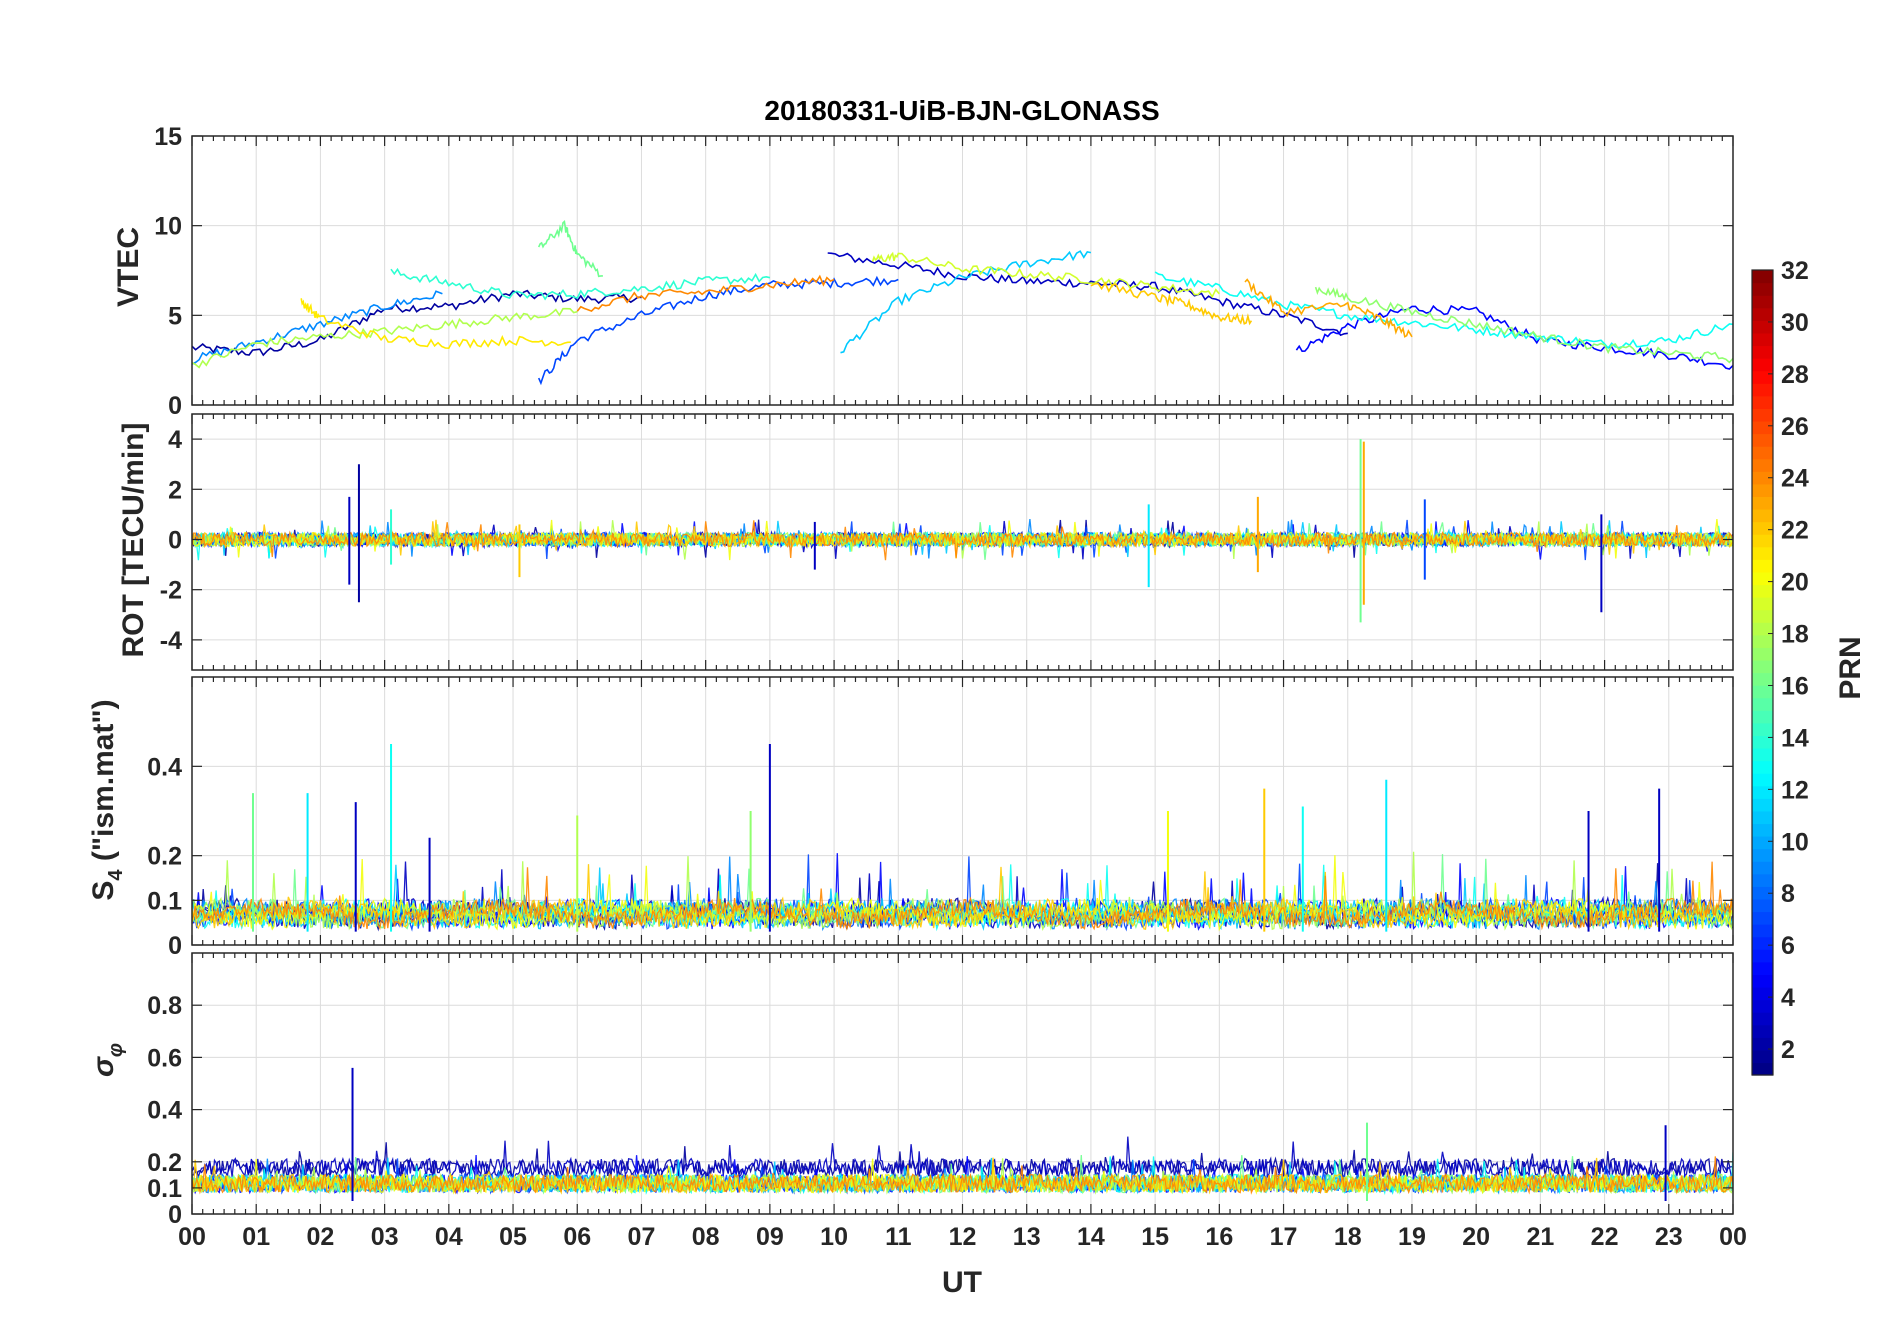 This screenshot has width=1902, height=1330. I want to click on x-tick-label: 05, so click(513, 1237).